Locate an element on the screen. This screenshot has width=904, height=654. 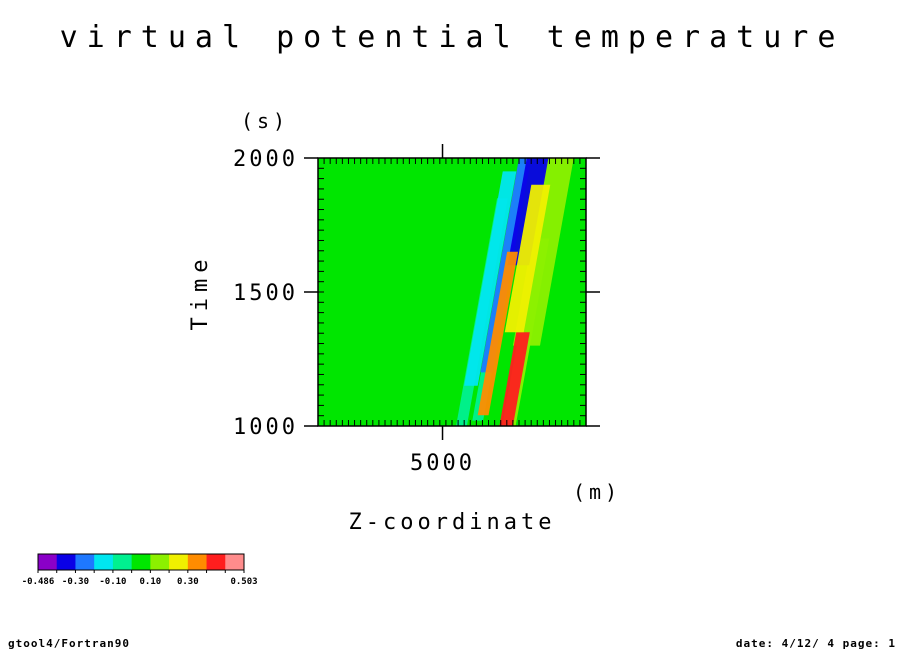
plot-area is located at coordinates (452, 292).